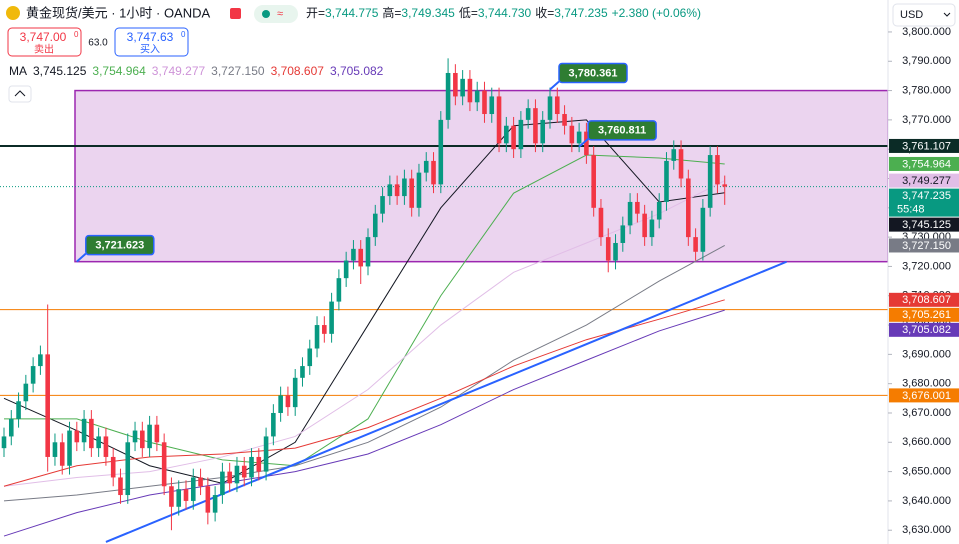 The width and height of the screenshot is (959, 544). Describe the element at coordinates (926, 442) in the screenshot. I see `y-tick-label: 3,660.000` at that location.